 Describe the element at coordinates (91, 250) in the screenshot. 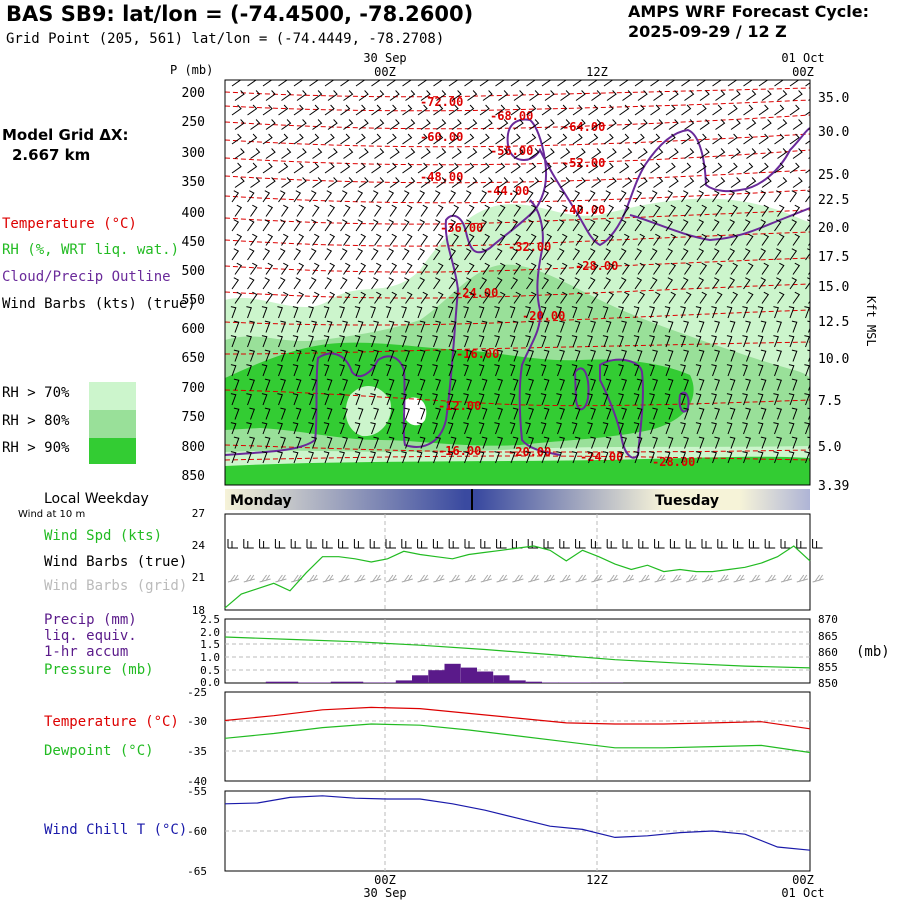

I see `legend-rh: RH (%, WRT liq. wat.)` at that location.